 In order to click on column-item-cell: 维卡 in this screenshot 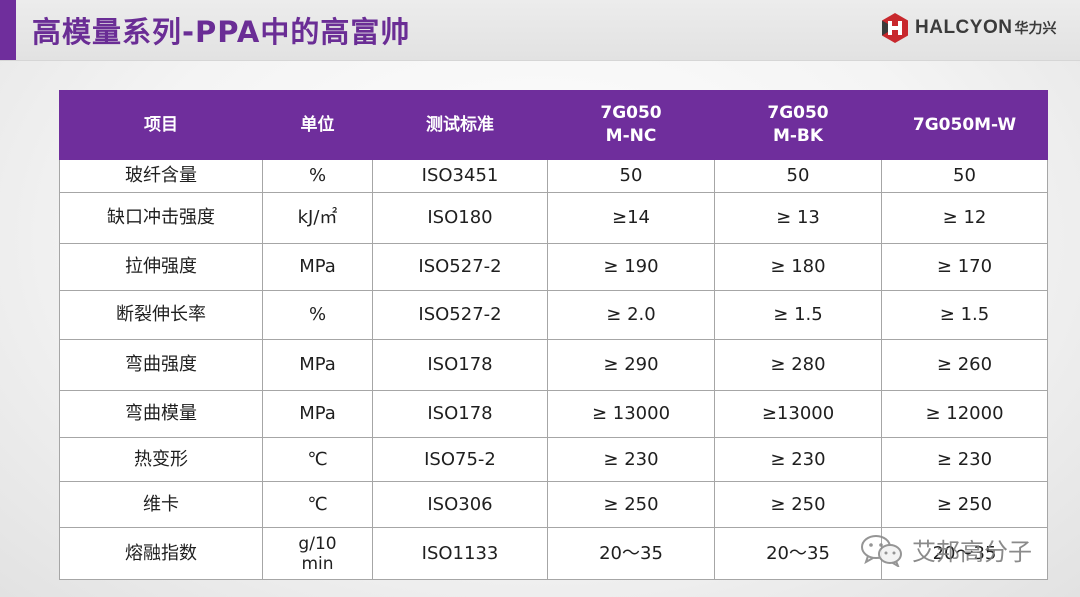, I will do `click(161, 504)`.